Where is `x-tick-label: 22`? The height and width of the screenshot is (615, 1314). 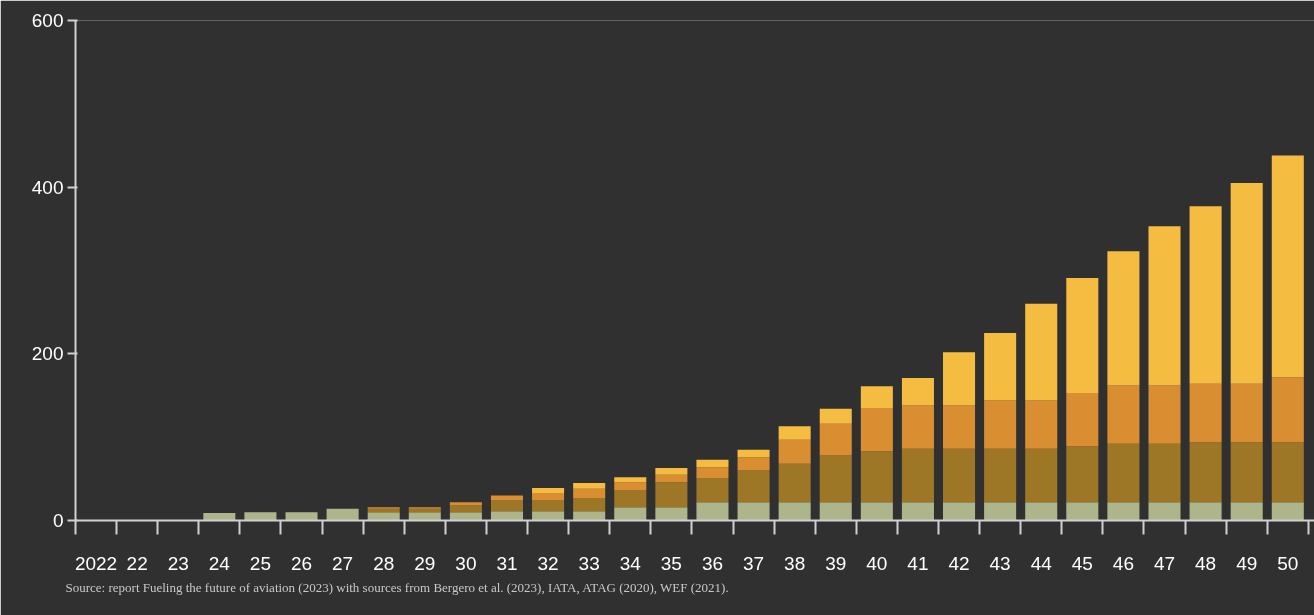 x-tick-label: 22 is located at coordinates (137, 563).